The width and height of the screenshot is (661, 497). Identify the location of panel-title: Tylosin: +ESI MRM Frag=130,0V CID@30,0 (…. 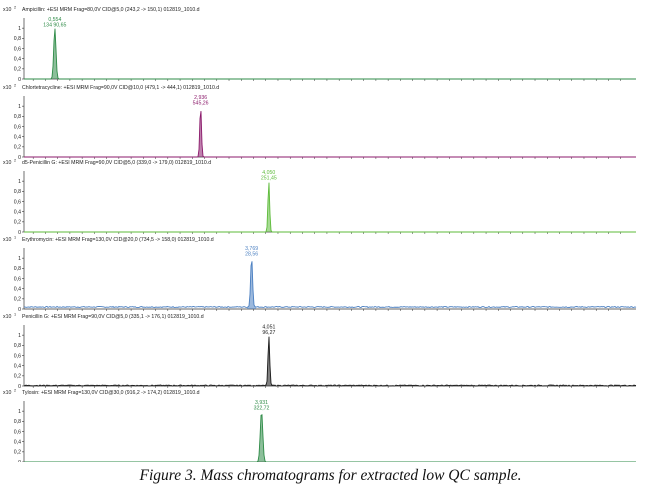
(111, 393).